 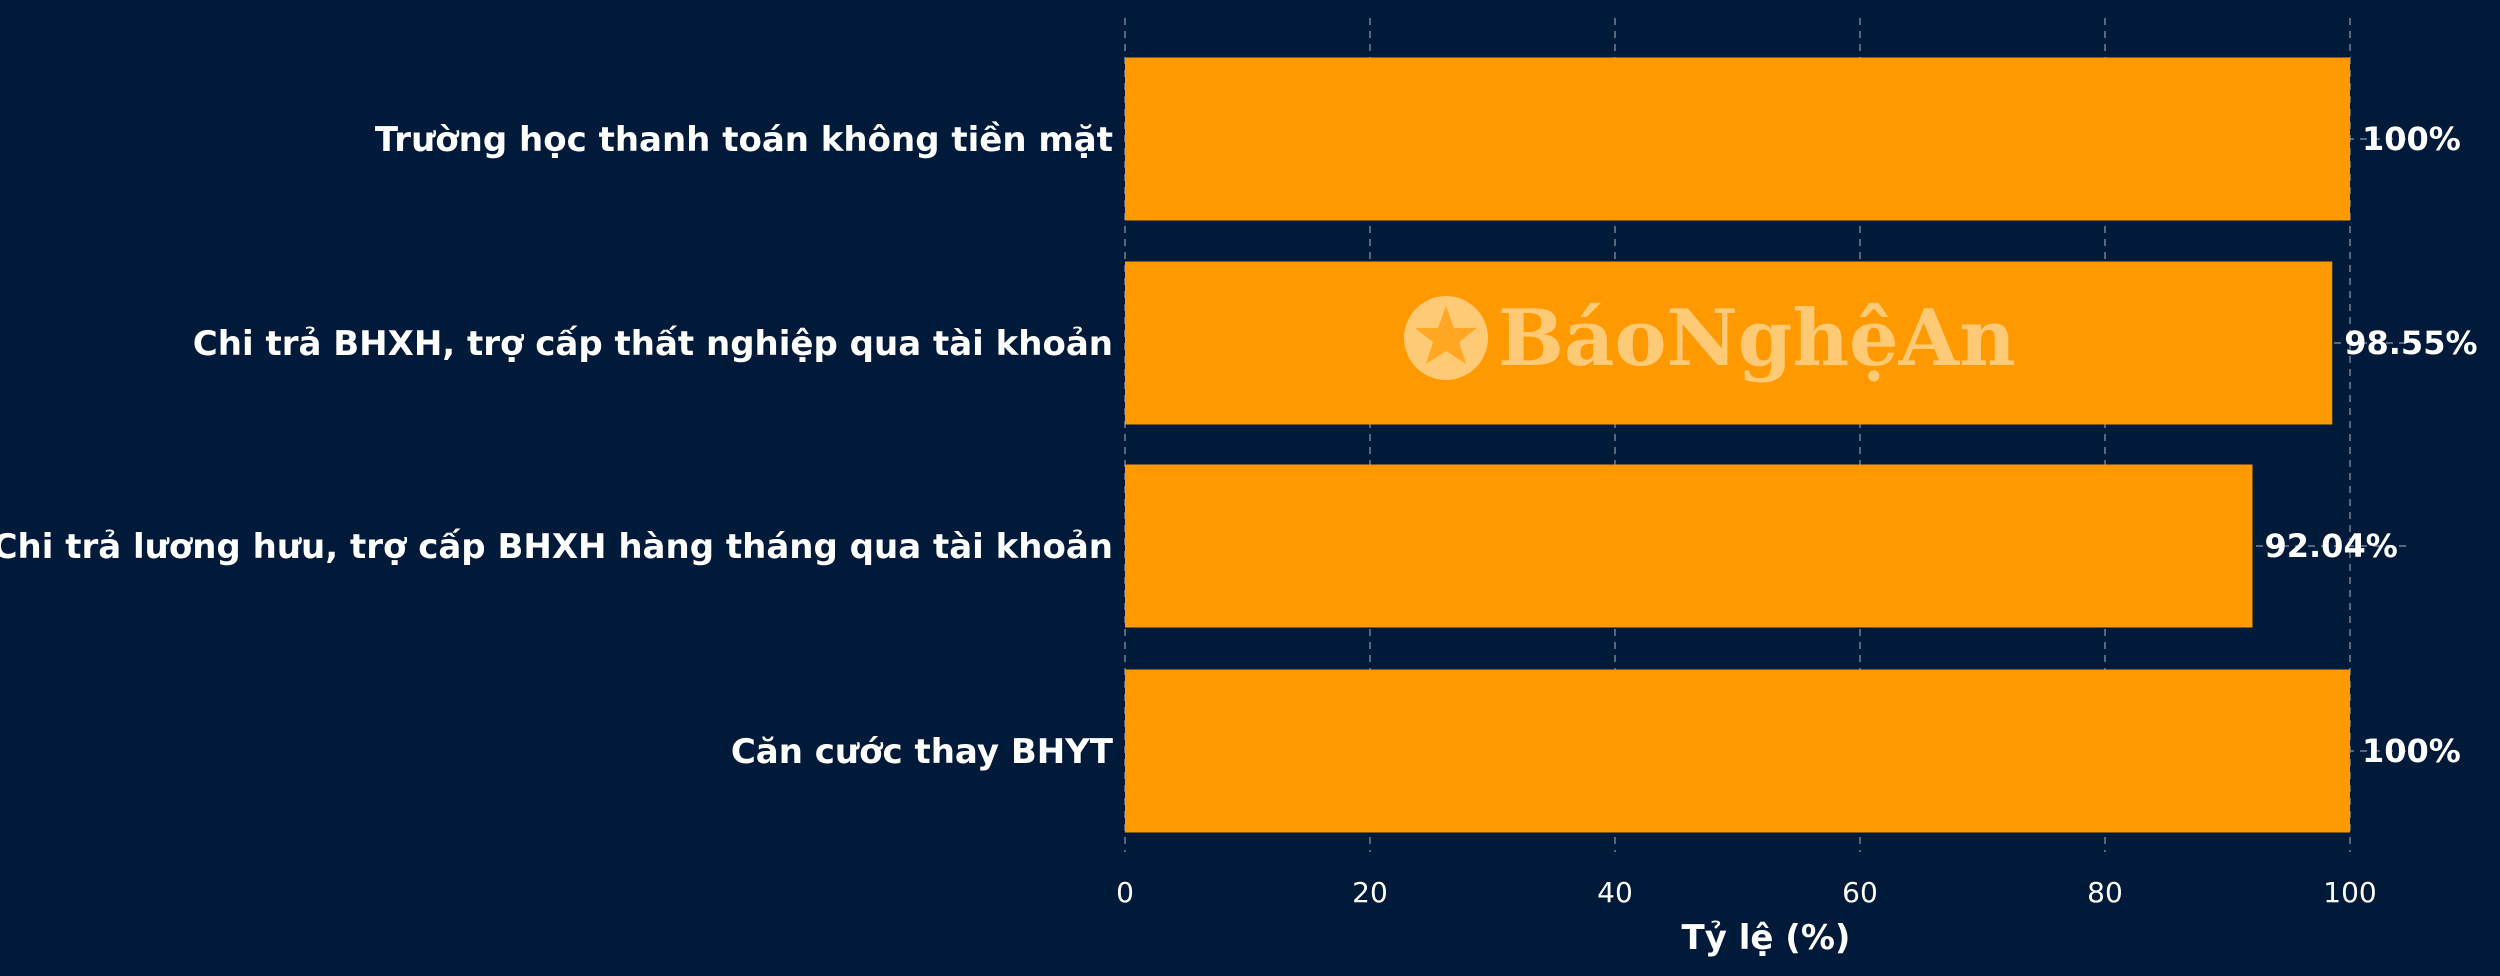 I want to click on x-axis: 0 20 40 60 80 100, so click(x=1746, y=892).